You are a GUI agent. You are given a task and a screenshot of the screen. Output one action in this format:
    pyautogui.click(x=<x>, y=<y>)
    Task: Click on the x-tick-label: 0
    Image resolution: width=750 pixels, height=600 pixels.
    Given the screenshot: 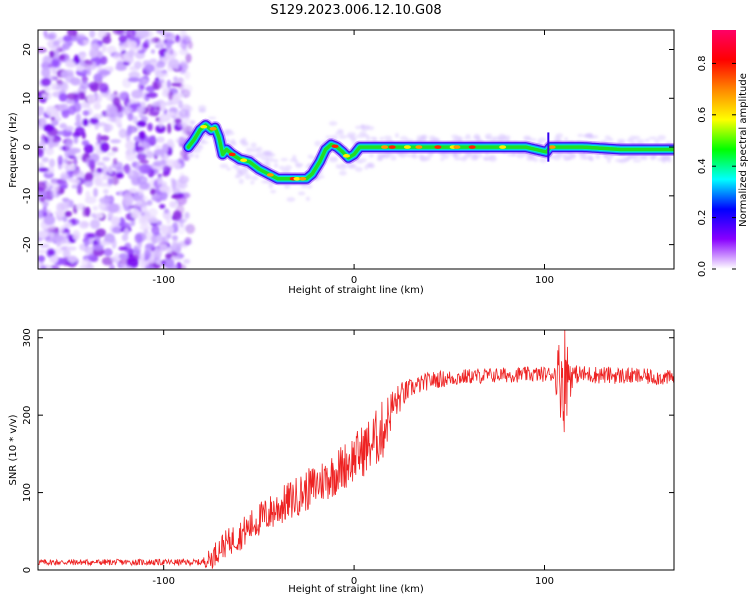 What is the action you would take?
    pyautogui.click(x=354, y=581)
    